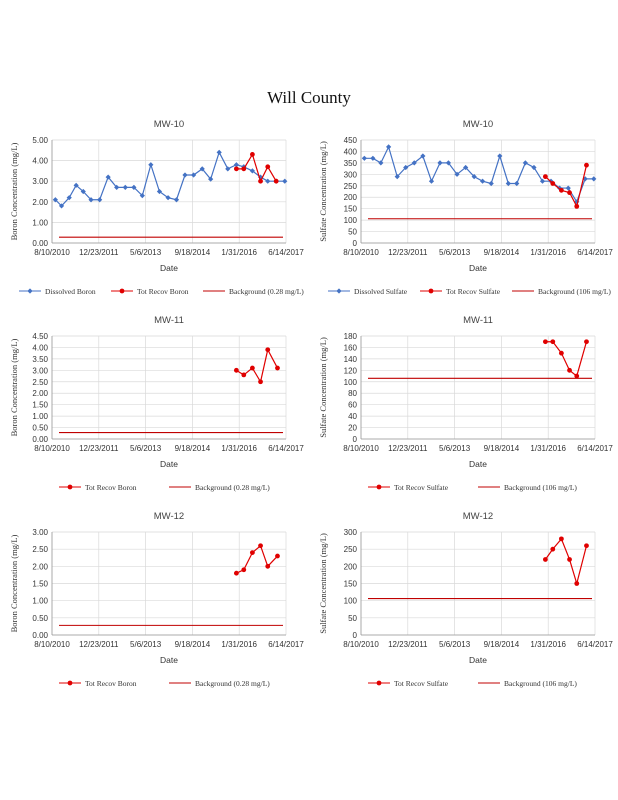  What do you see at coordinates (381, 291) in the screenshot?
I see `legend-label: Dissolved Sulfate` at bounding box center [381, 291].